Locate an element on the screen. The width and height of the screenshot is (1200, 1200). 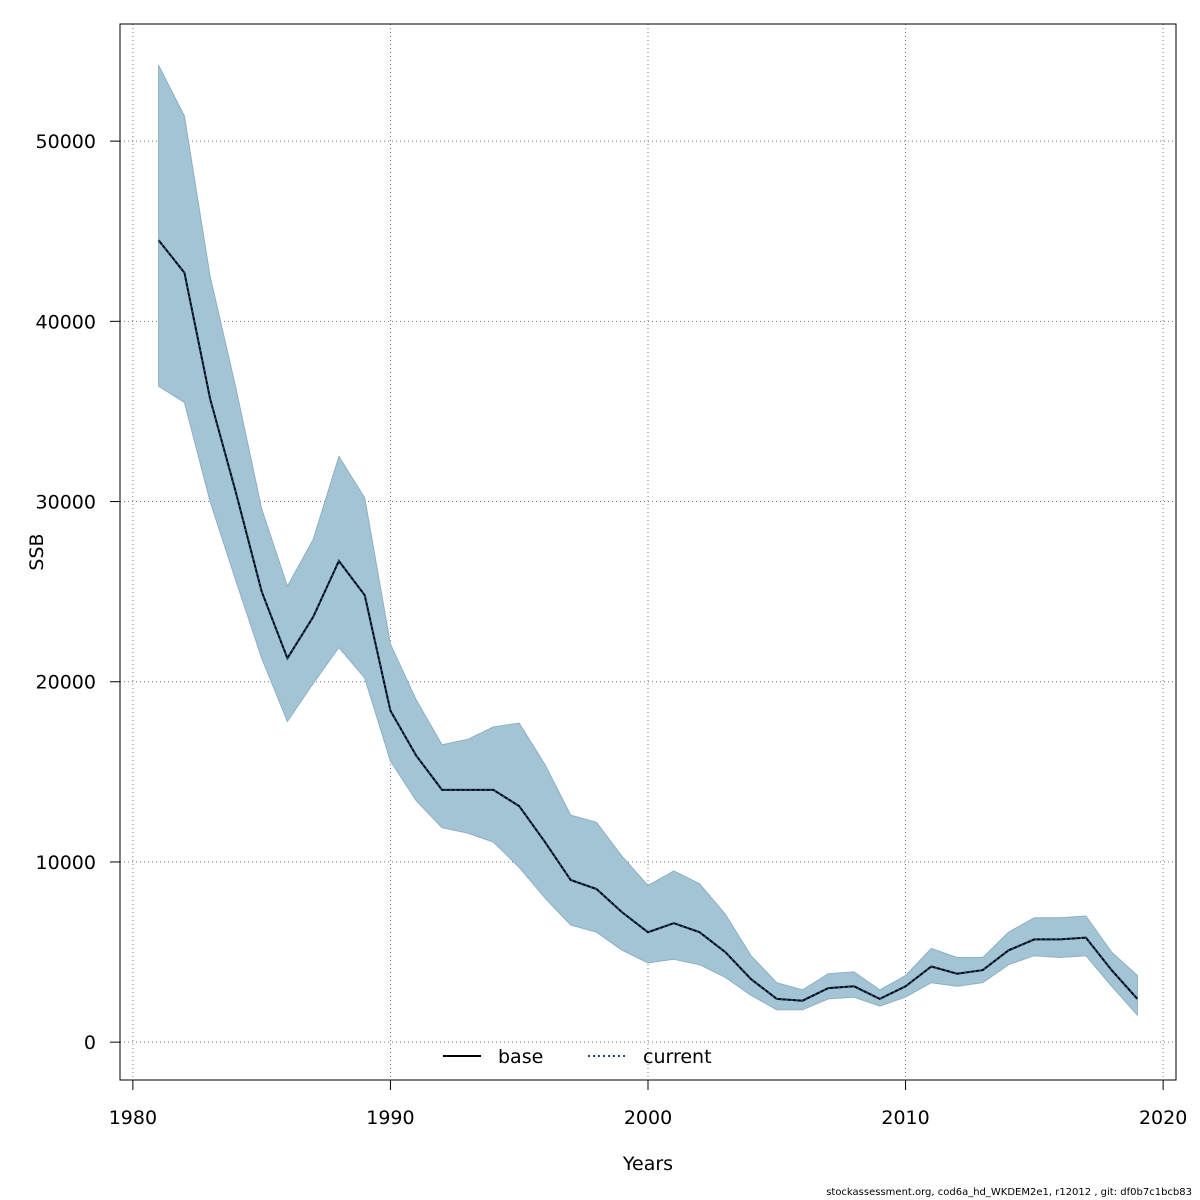
x-tick-label-4: 2020 is located at coordinates (1163, 1118).